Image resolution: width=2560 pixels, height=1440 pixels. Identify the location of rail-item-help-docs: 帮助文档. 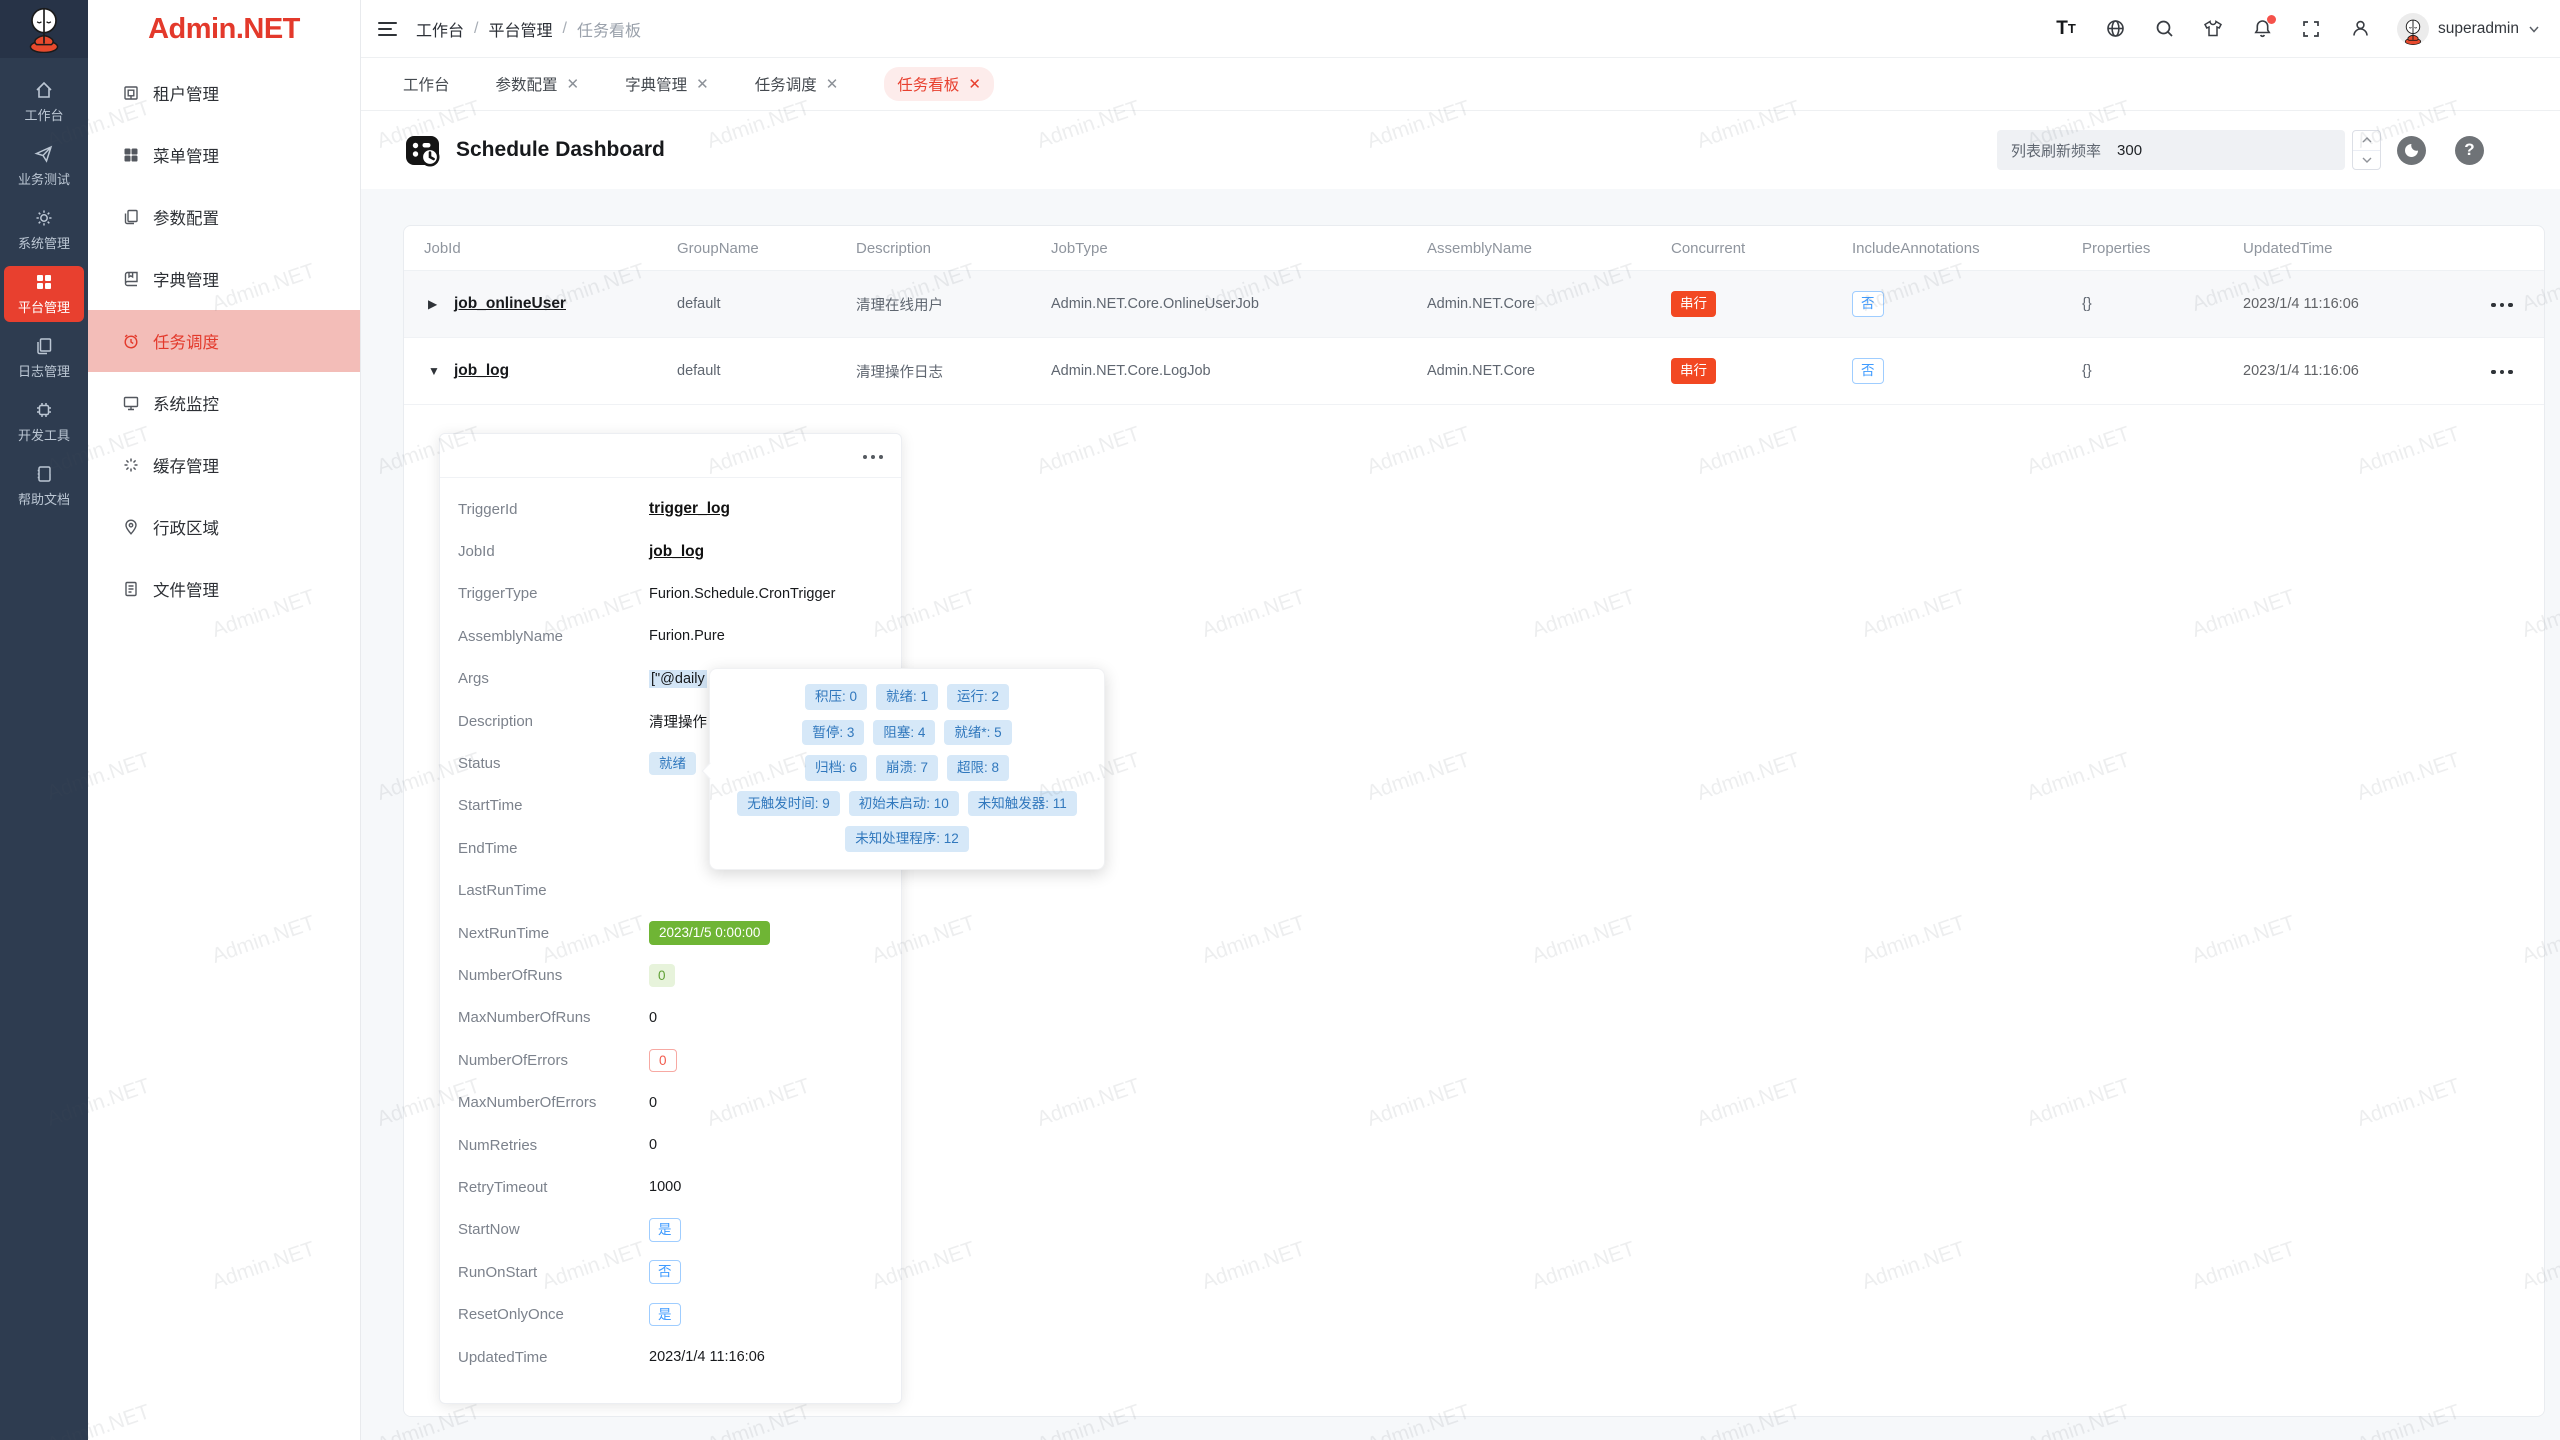
(44, 486).